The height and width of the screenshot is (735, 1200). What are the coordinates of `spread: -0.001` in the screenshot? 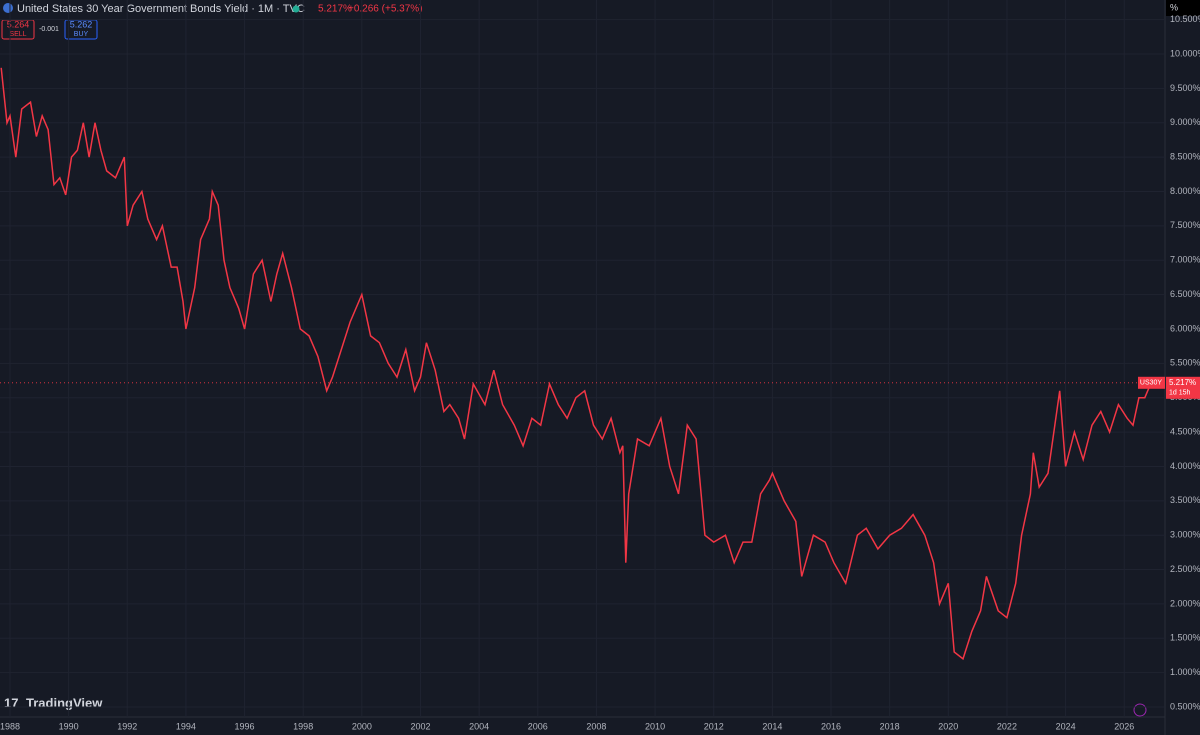 It's located at (49, 29).